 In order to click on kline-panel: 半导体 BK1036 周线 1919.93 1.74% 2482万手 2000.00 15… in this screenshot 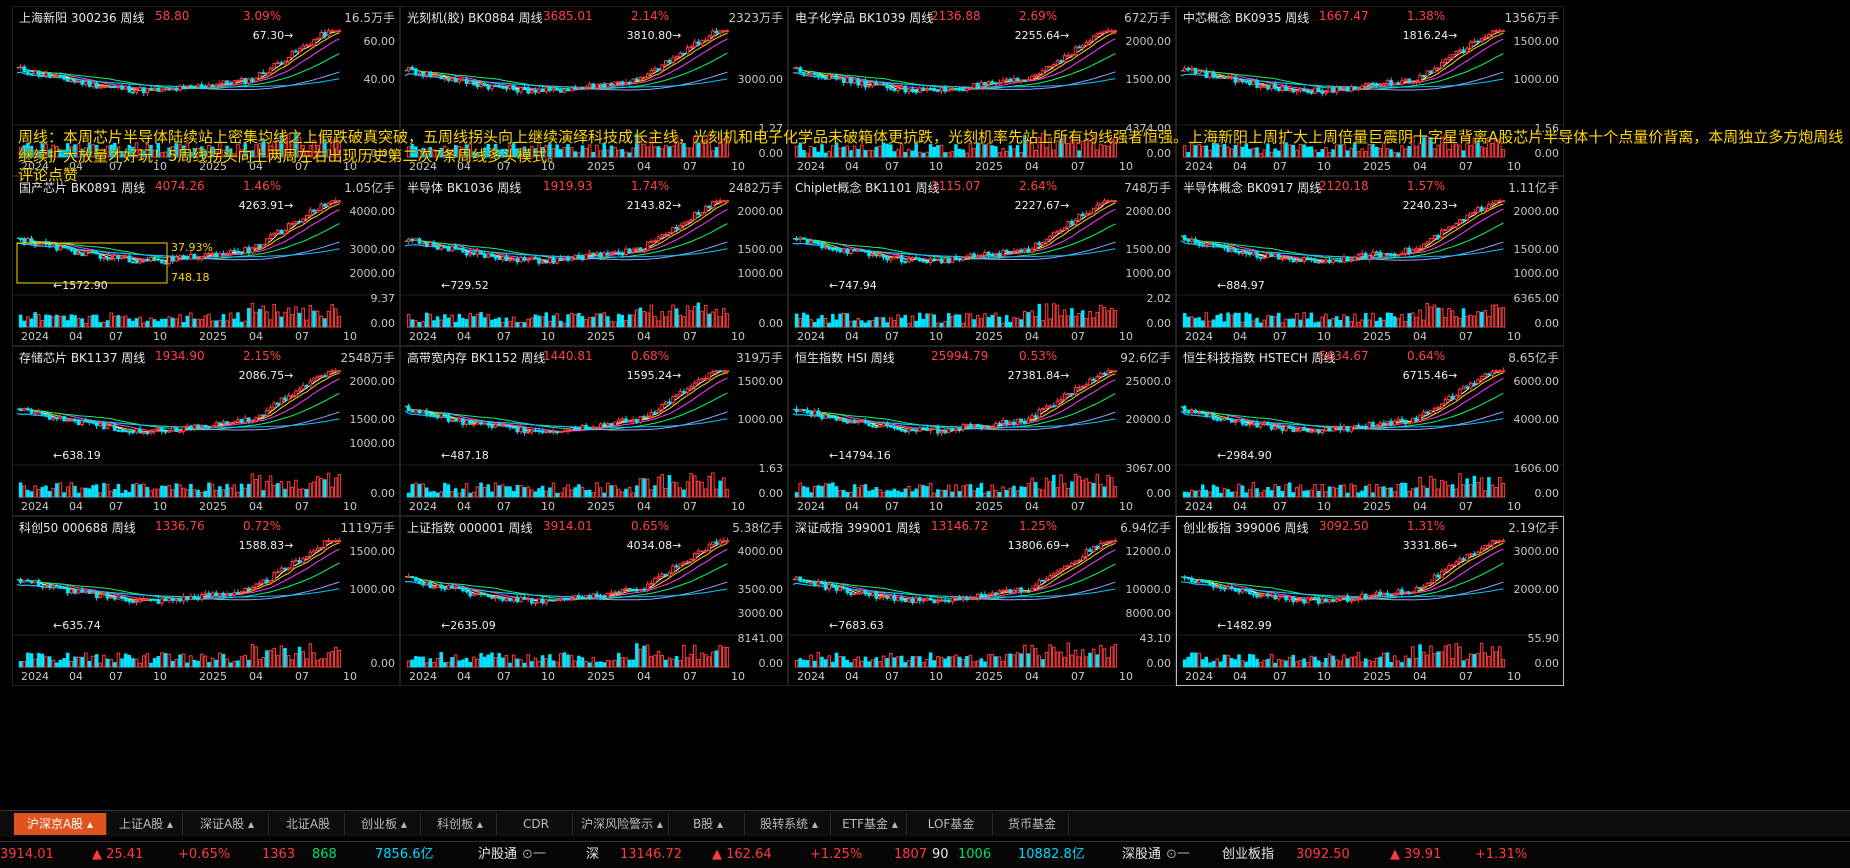, I will do `click(594, 261)`.